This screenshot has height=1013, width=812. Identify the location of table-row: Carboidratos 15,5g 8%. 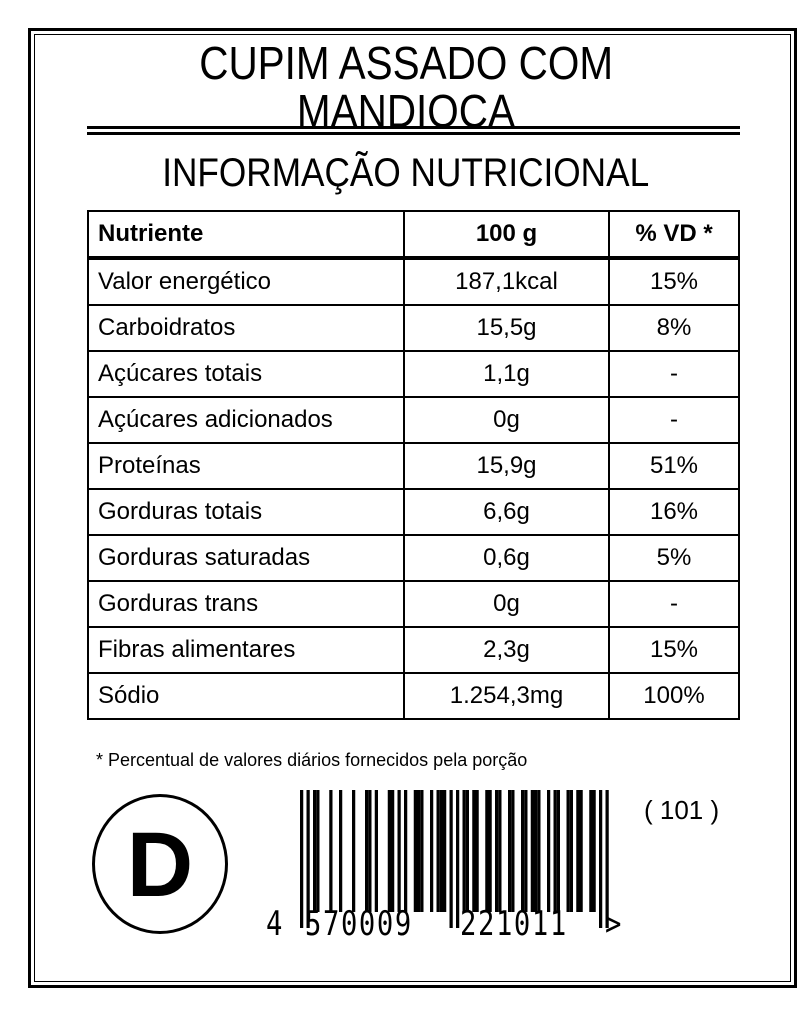
(413, 328).